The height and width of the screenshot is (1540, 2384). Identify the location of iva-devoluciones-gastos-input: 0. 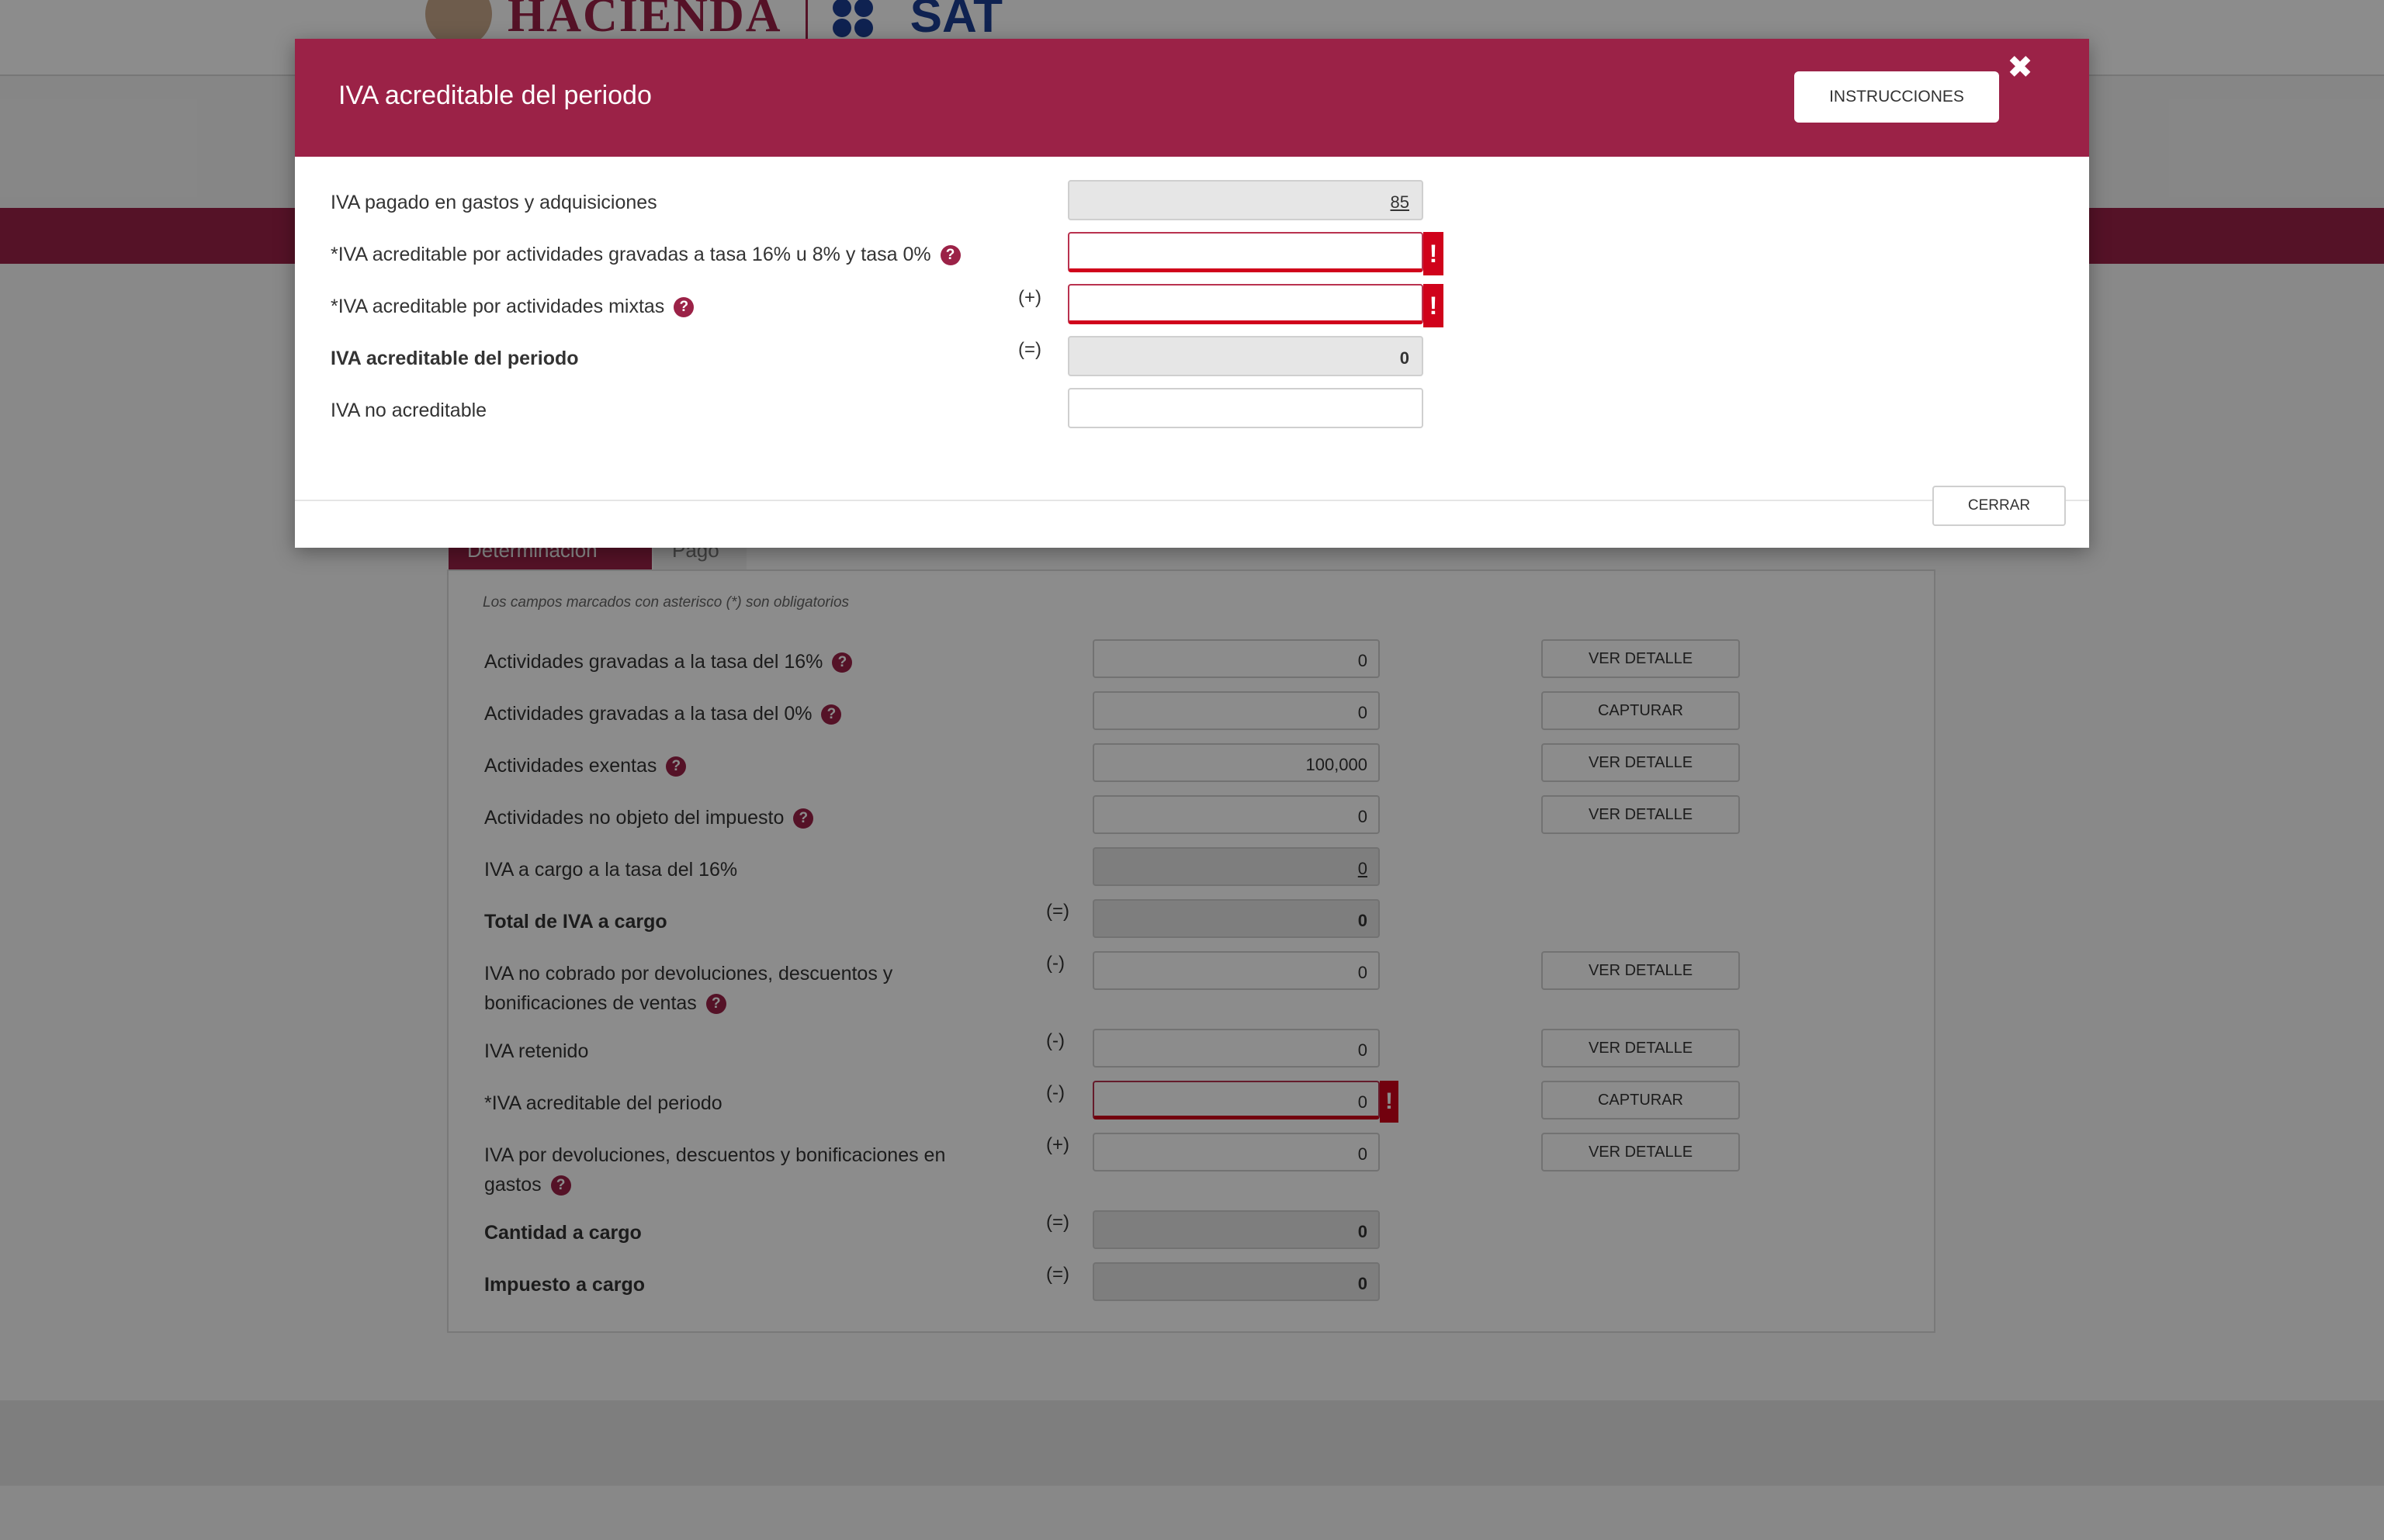
(1236, 1152).